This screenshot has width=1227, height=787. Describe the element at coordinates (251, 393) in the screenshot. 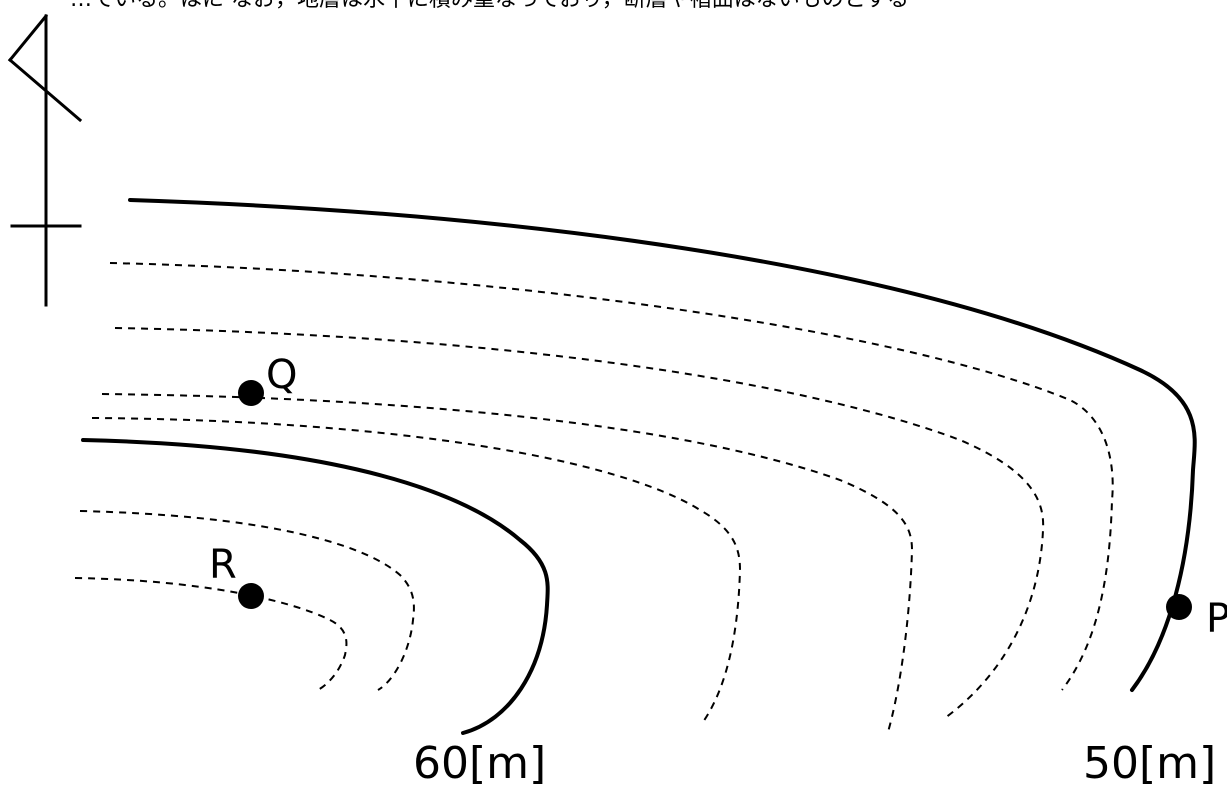

I see `point-q-marker` at that location.